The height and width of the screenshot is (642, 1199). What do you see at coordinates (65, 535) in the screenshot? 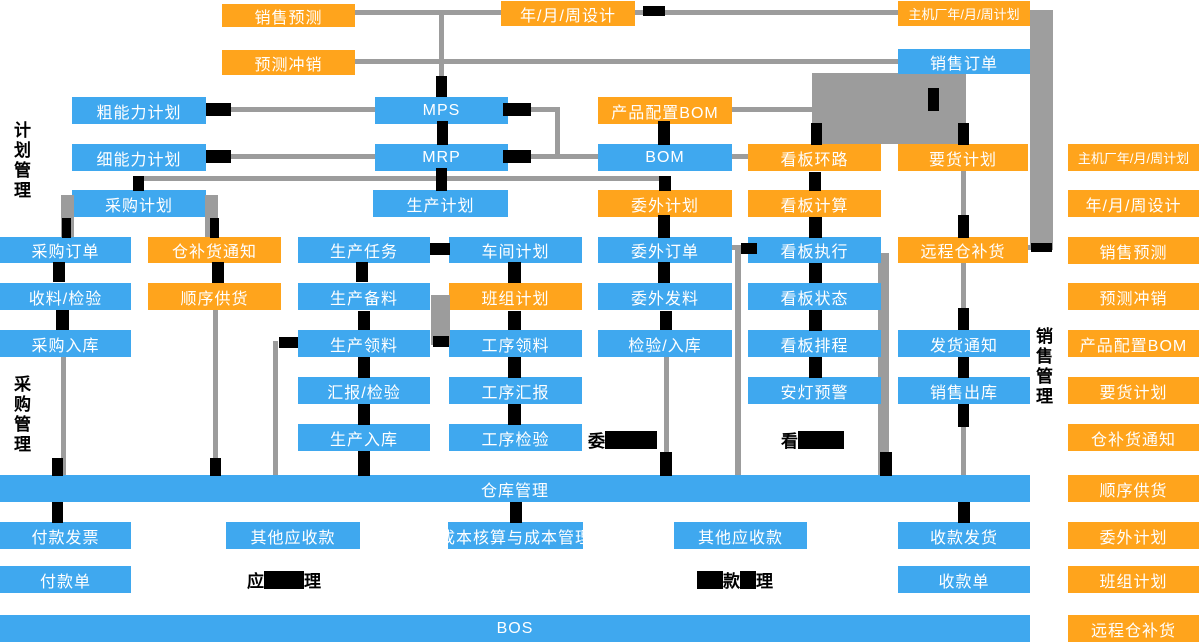
I see `node-payment-invoice: 付款发票` at bounding box center [65, 535].